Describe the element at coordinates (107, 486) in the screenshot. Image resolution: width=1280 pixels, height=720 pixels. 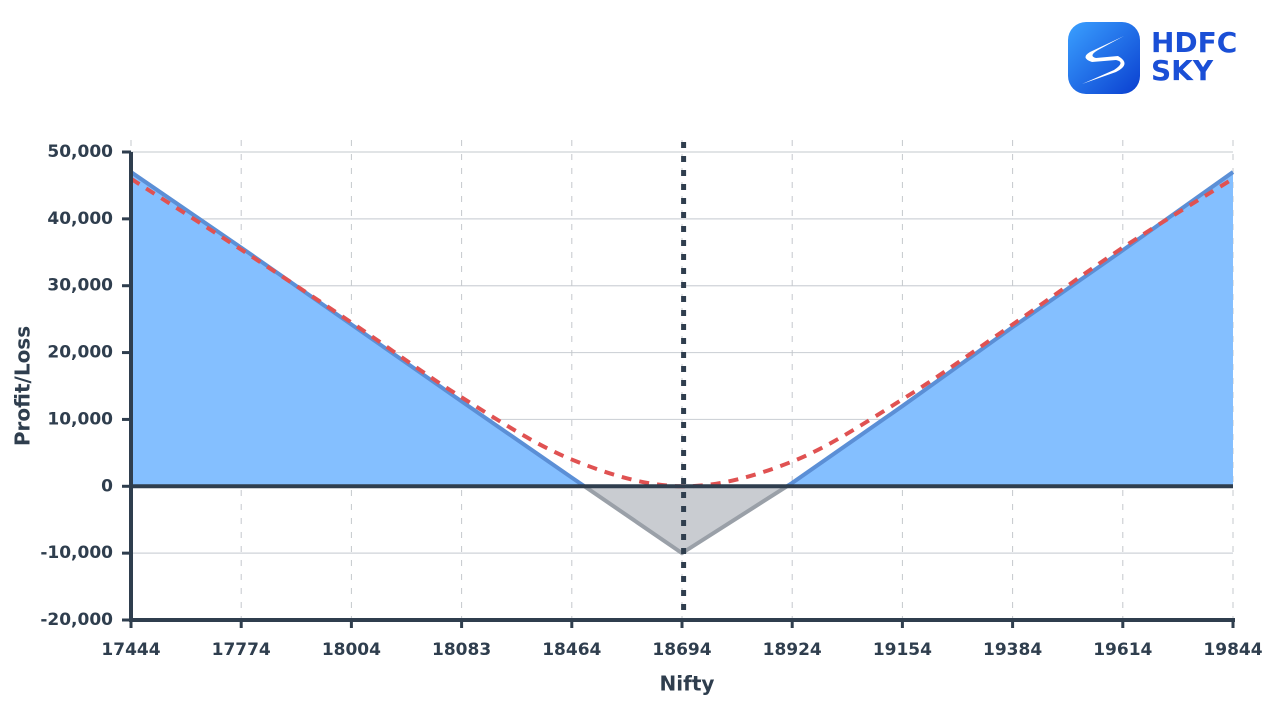
I see `y-tick-label: 0` at that location.